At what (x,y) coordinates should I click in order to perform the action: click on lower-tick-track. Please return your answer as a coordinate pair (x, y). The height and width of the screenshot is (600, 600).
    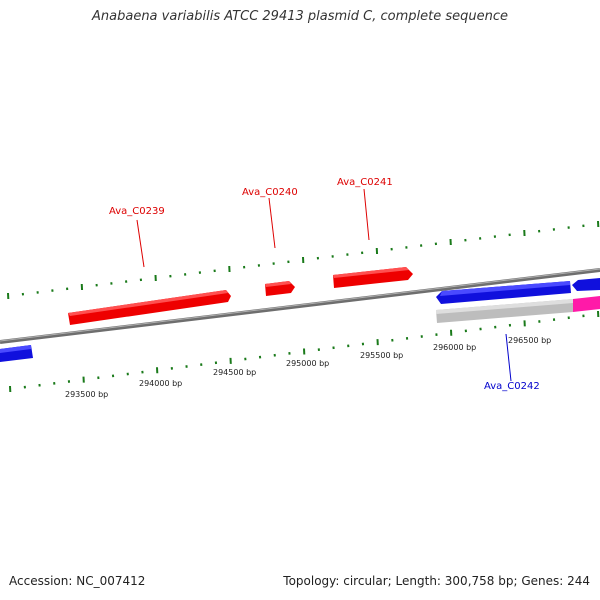
    Looking at the image, I should click on (304, 351).